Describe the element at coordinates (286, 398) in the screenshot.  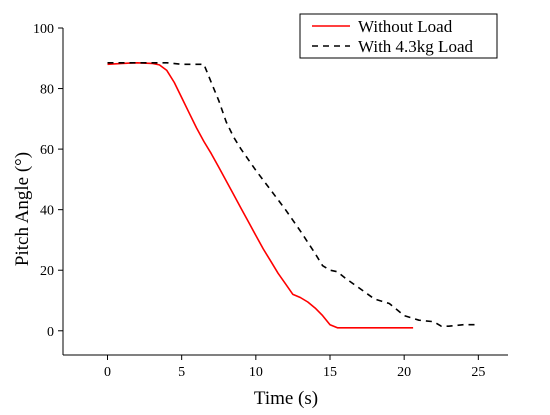
I see `x-axis-label: Time (s)` at that location.